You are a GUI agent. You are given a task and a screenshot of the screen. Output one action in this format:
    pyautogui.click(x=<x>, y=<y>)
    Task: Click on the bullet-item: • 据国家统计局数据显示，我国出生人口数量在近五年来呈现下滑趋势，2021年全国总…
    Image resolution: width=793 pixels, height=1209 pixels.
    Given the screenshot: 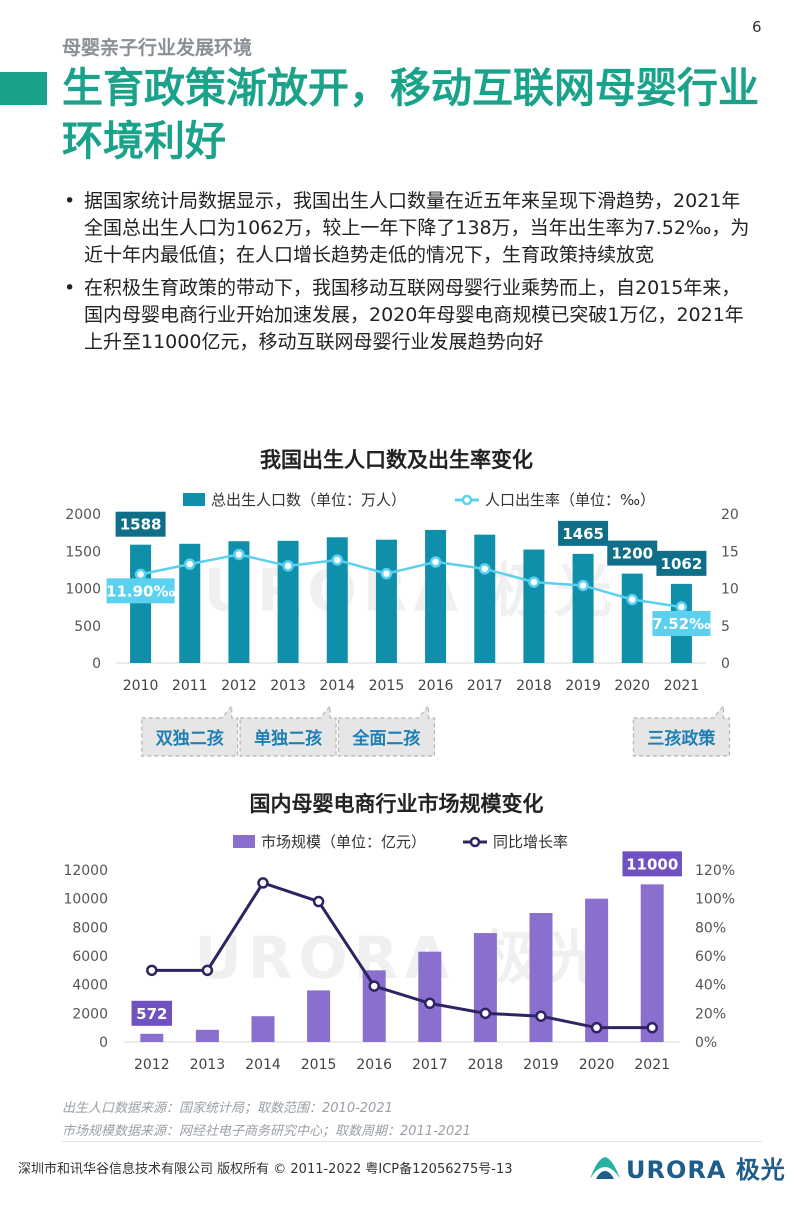 What is the action you would take?
    pyautogui.click(x=407, y=228)
    